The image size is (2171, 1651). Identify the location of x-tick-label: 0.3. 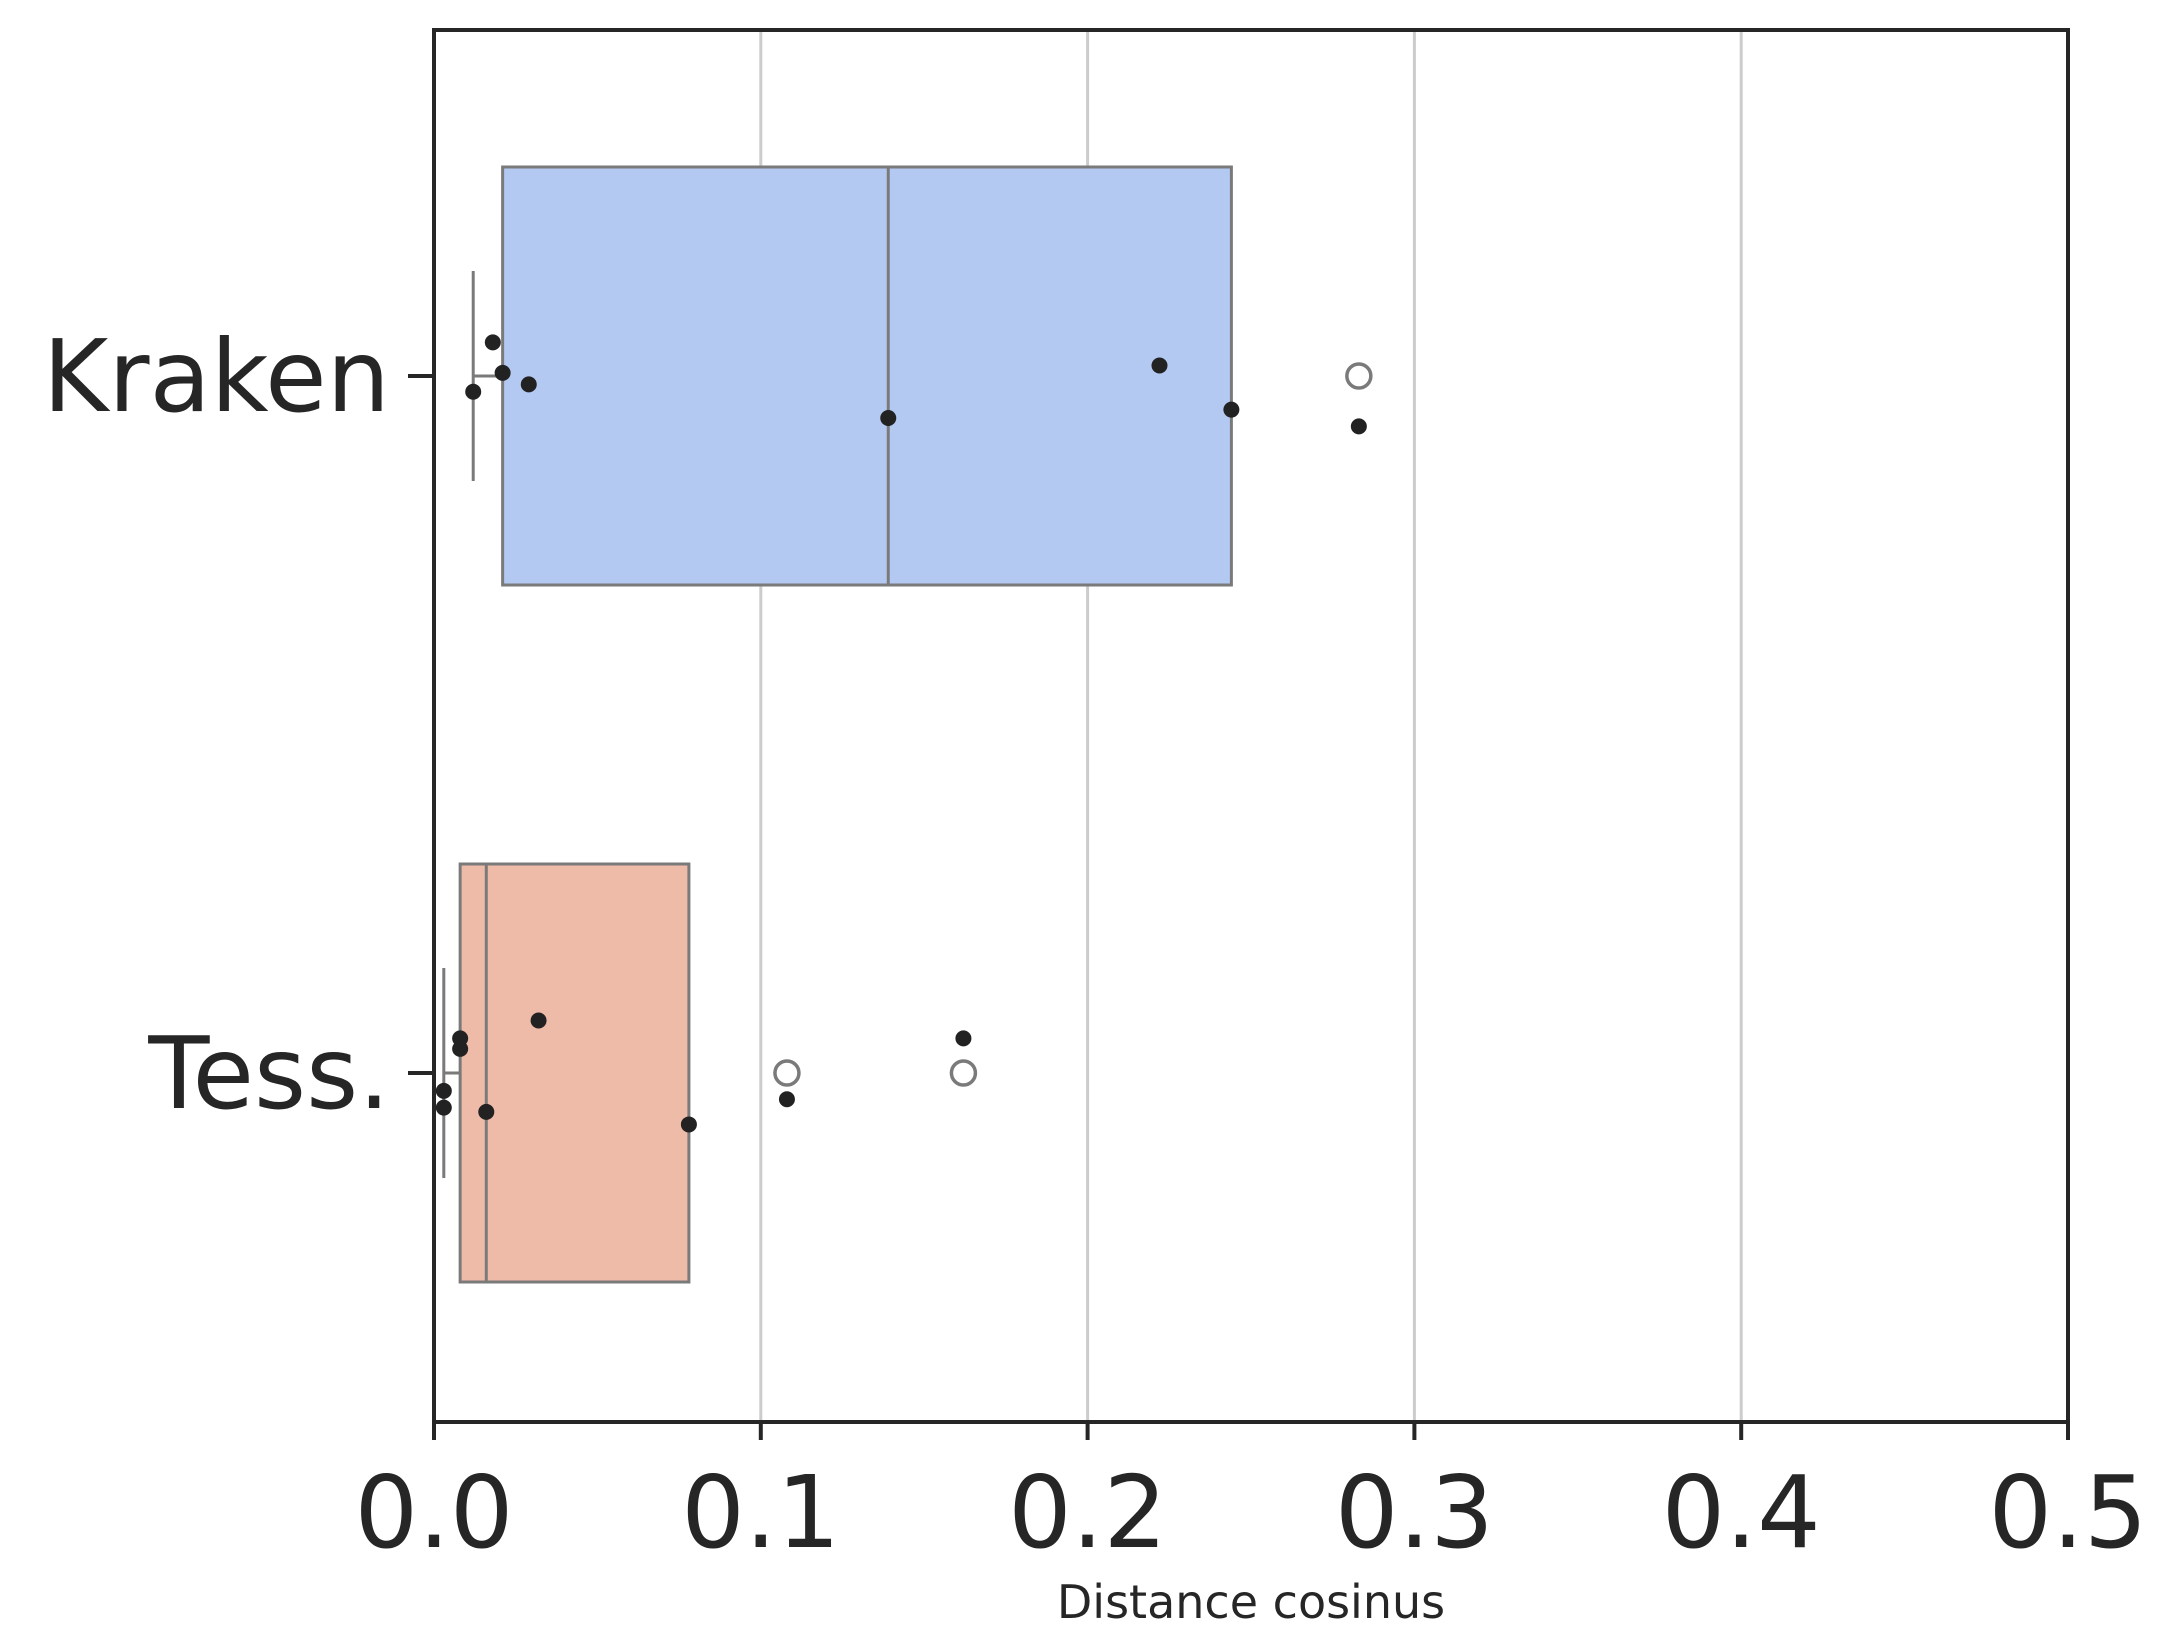
(1414, 1512).